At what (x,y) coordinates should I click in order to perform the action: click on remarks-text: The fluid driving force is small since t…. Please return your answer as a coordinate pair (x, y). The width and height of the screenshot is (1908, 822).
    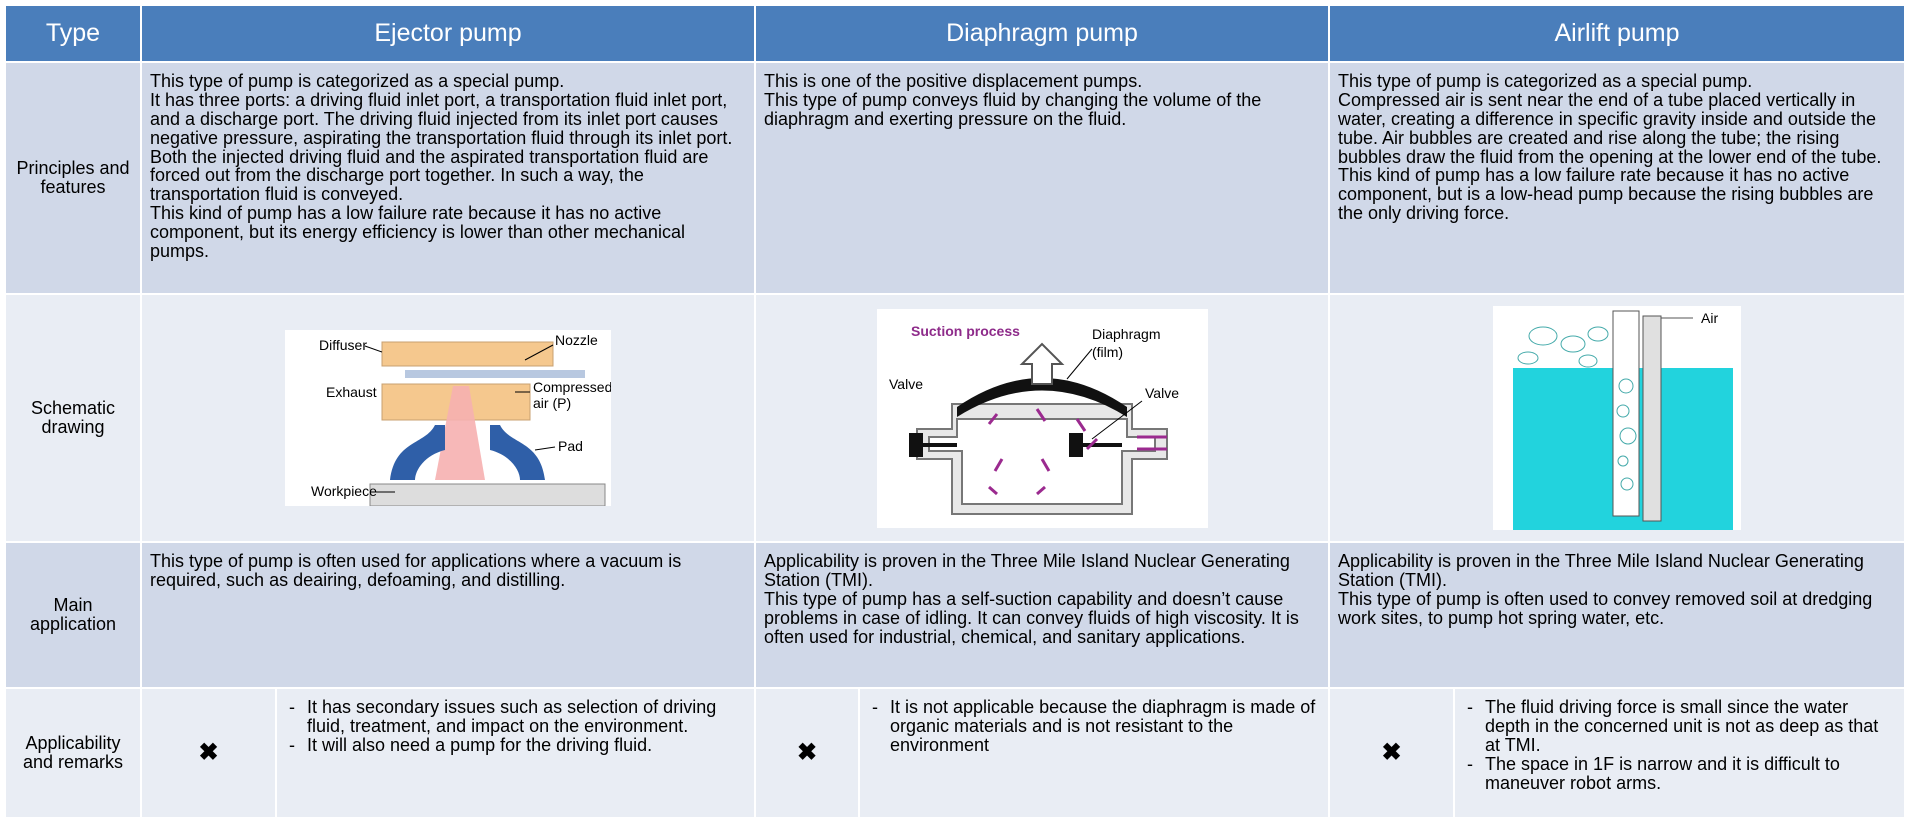
    Looking at the image, I should click on (1679, 753).